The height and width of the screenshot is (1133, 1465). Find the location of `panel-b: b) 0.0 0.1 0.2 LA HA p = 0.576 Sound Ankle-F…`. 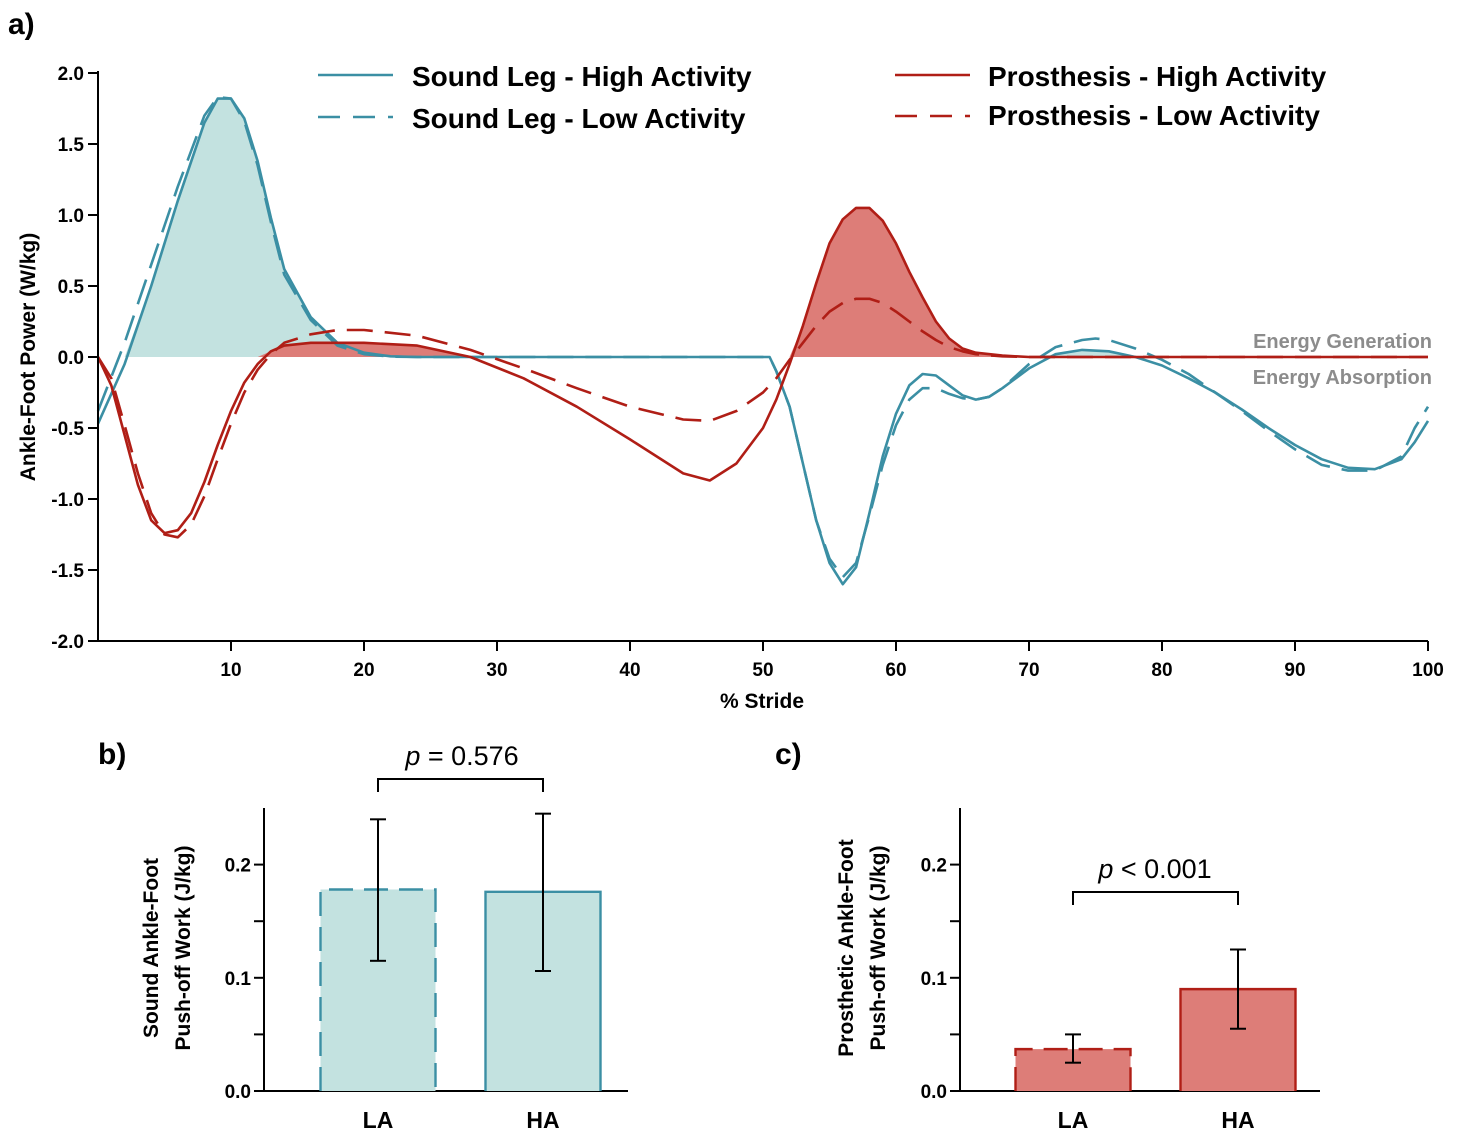

panel-b: b) 0.0 0.1 0.2 LA HA p = 0.576 Sound Ankle-F… is located at coordinates (363, 935).